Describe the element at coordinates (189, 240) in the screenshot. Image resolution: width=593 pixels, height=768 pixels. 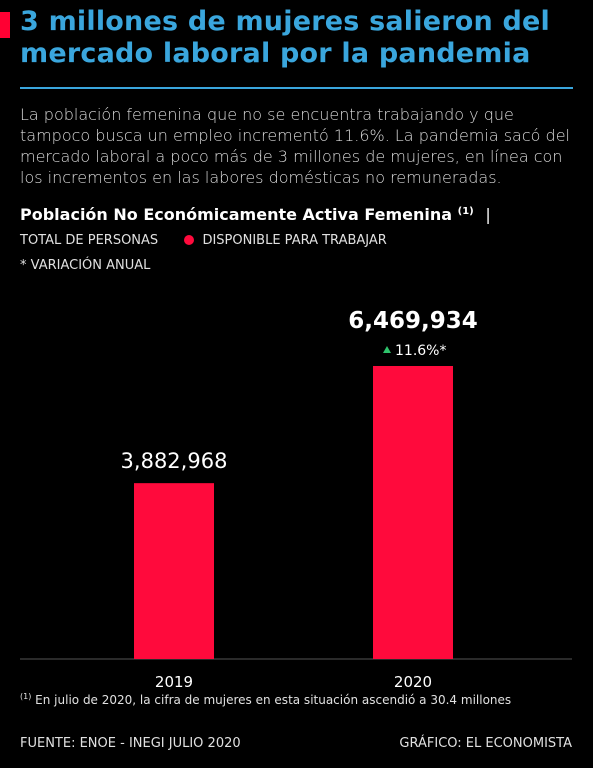
I see `legend-dot-icon` at that location.